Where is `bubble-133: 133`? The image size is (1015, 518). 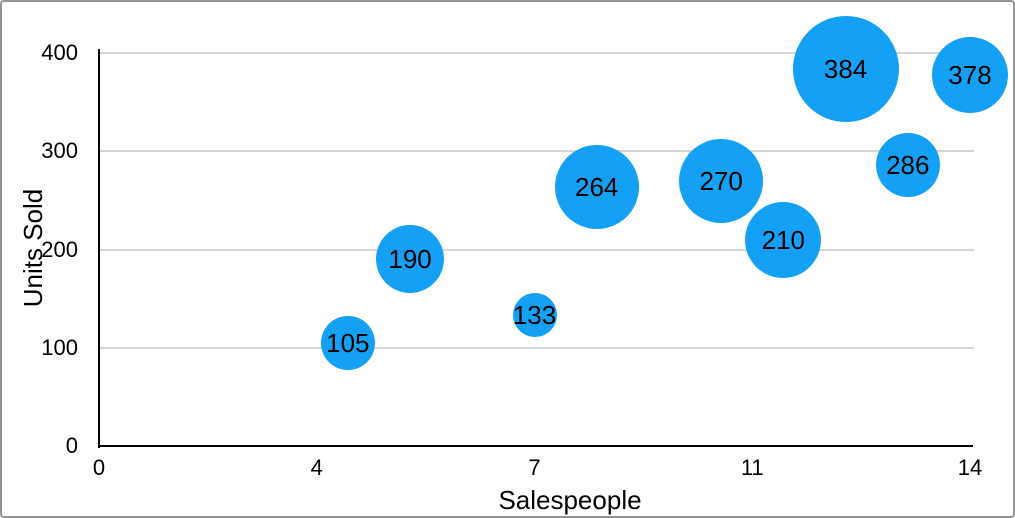
bubble-133: 133 is located at coordinates (534, 315).